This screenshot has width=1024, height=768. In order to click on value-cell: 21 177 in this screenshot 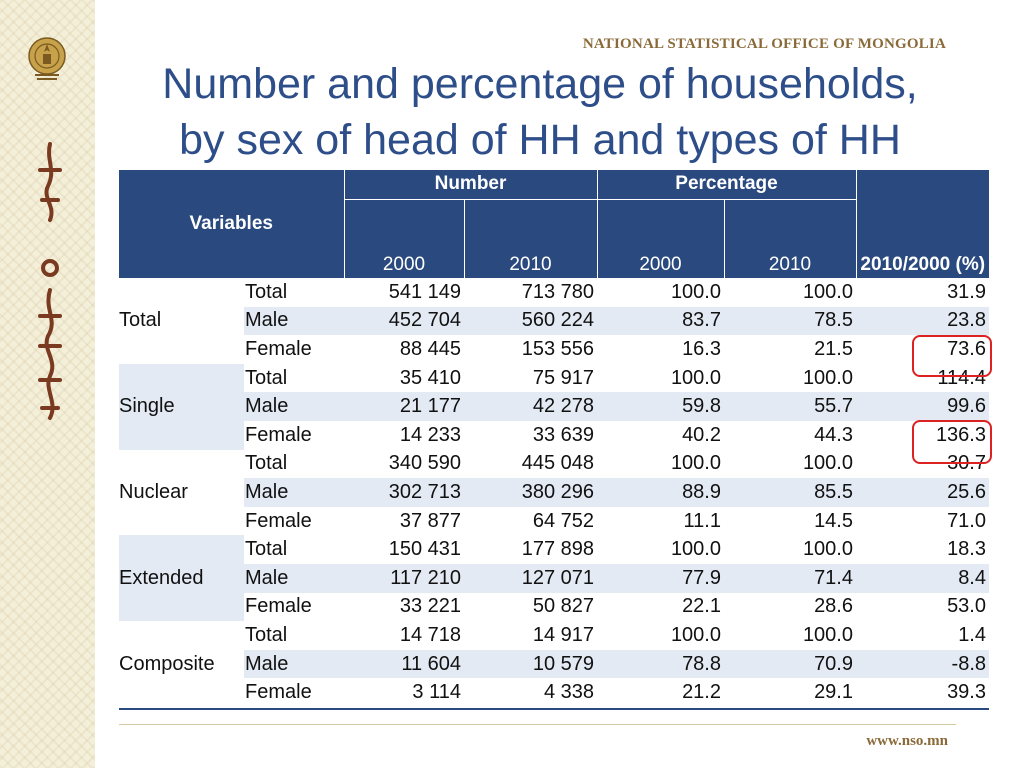, I will do `click(404, 406)`.